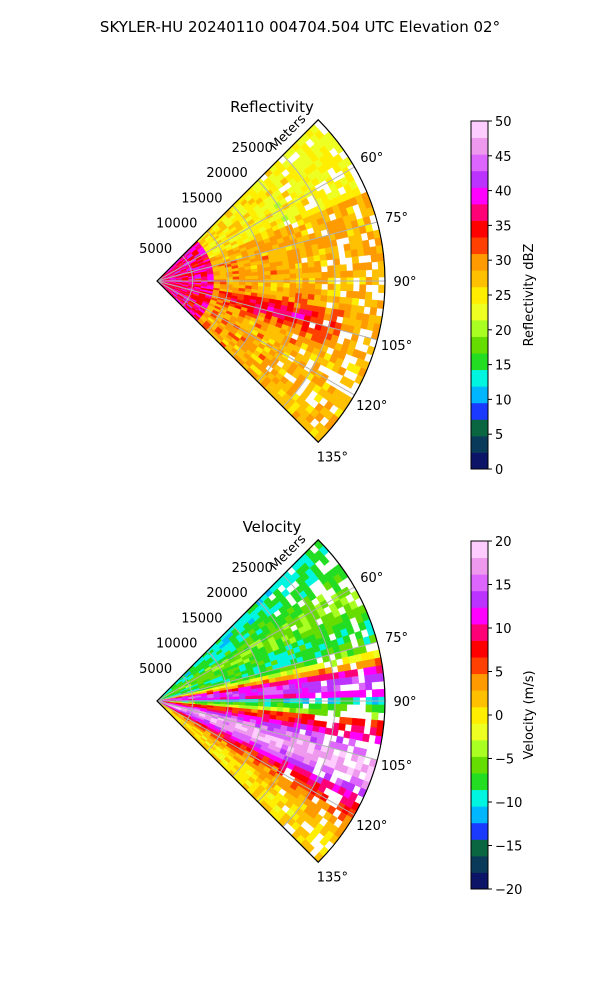 Image resolution: width=600 pixels, height=1000 pixels. What do you see at coordinates (503, 157) in the screenshot?
I see `colorbar-tick-label: 45` at bounding box center [503, 157].